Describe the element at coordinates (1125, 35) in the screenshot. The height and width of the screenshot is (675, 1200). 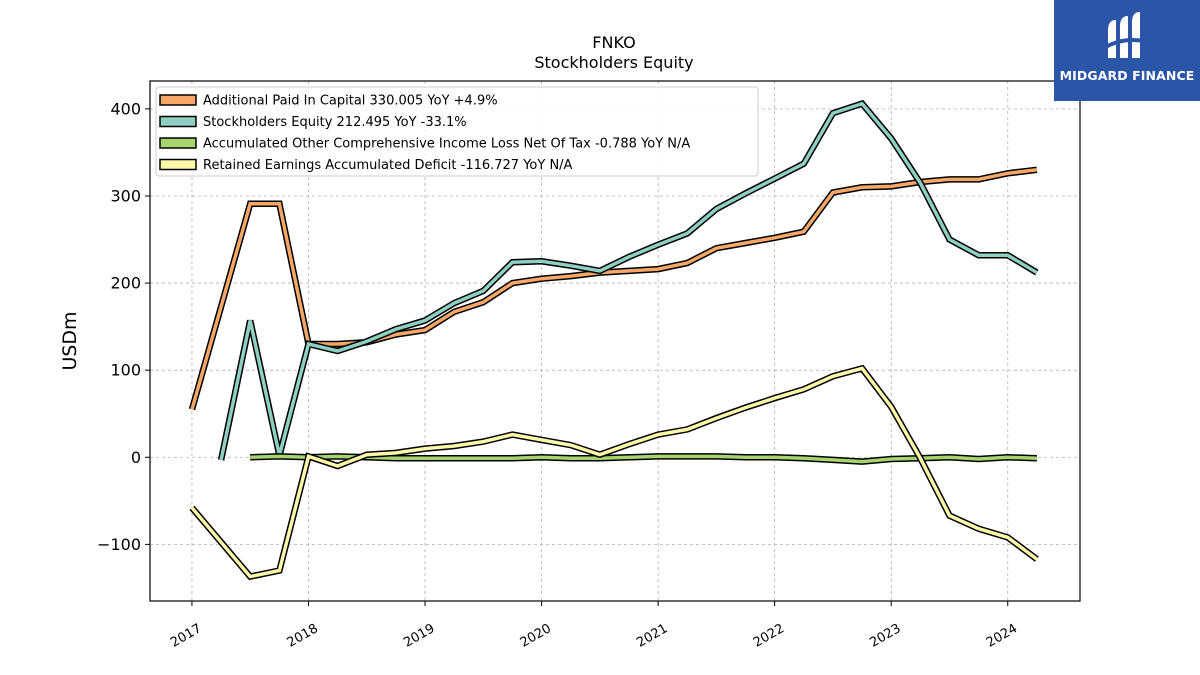
I see `midgard-logo-icon` at that location.